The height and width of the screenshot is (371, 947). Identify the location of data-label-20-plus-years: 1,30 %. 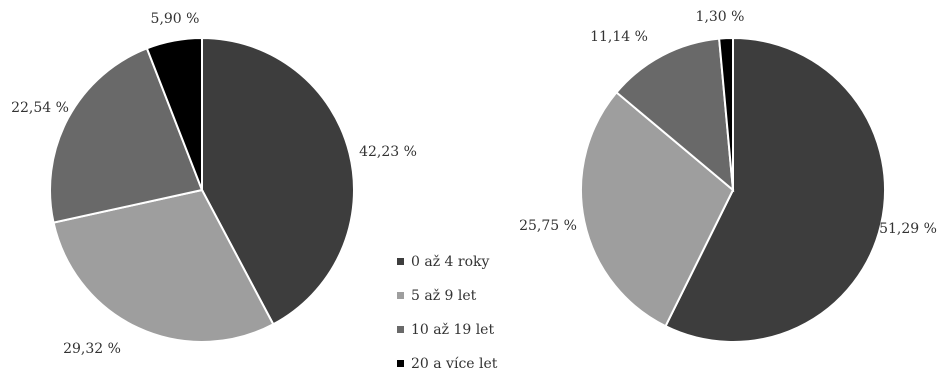
(720, 17).